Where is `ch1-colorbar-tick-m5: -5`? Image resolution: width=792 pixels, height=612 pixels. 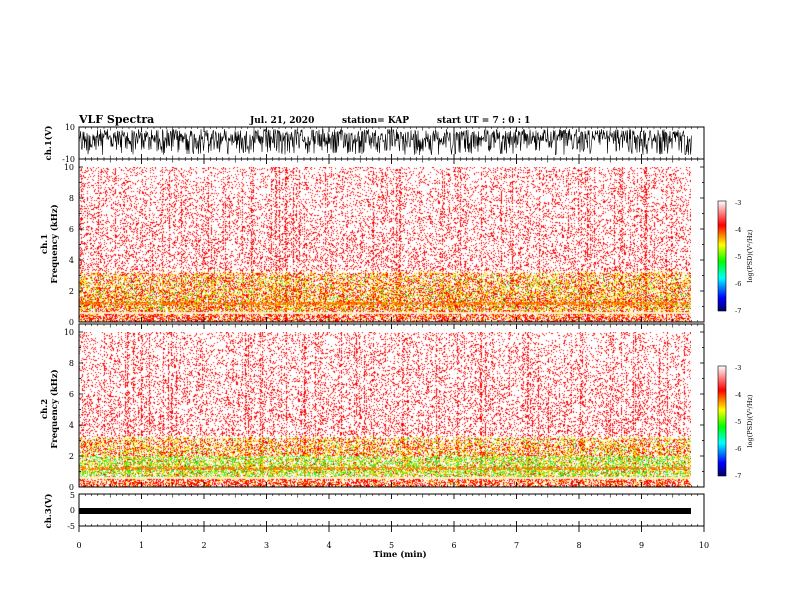
ch1-colorbar-tick-m5: -5 is located at coordinates (738, 257).